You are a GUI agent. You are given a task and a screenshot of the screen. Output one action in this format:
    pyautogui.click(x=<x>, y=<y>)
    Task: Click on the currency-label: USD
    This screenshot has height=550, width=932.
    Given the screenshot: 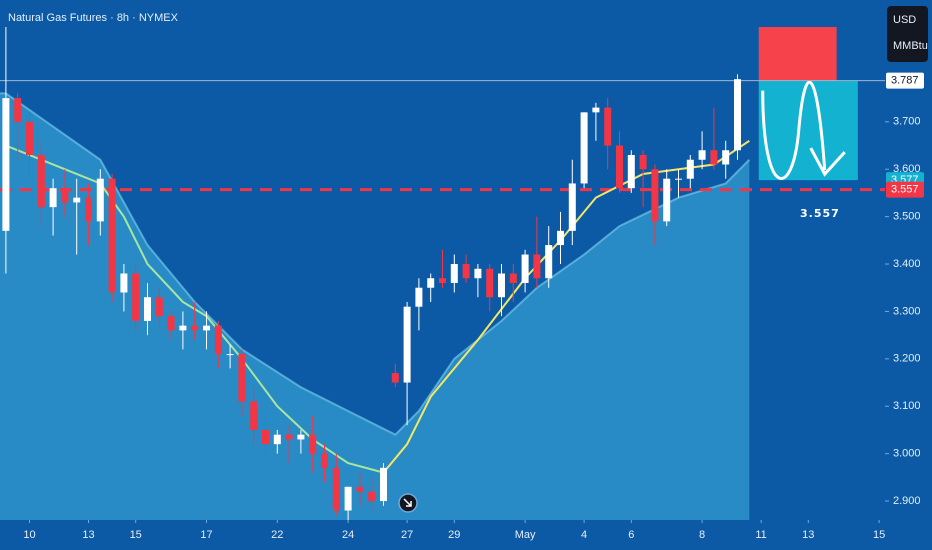 What is the action you would take?
    pyautogui.click(x=904, y=20)
    